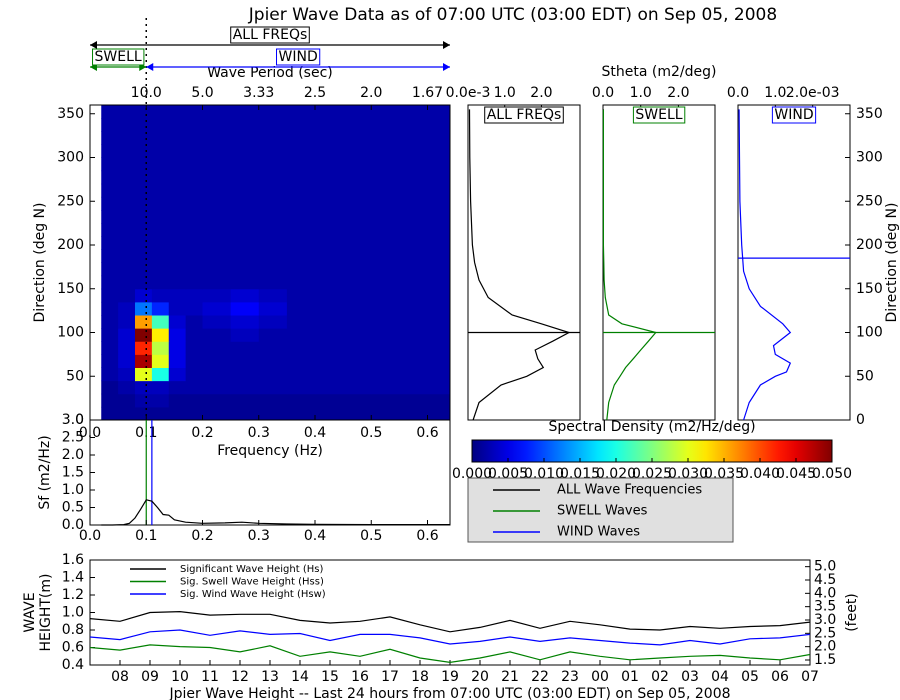 The width and height of the screenshot is (900, 700). What do you see at coordinates (852, 612) in the screenshot?
I see `y2-axis-label: (feet)` at bounding box center [852, 612].